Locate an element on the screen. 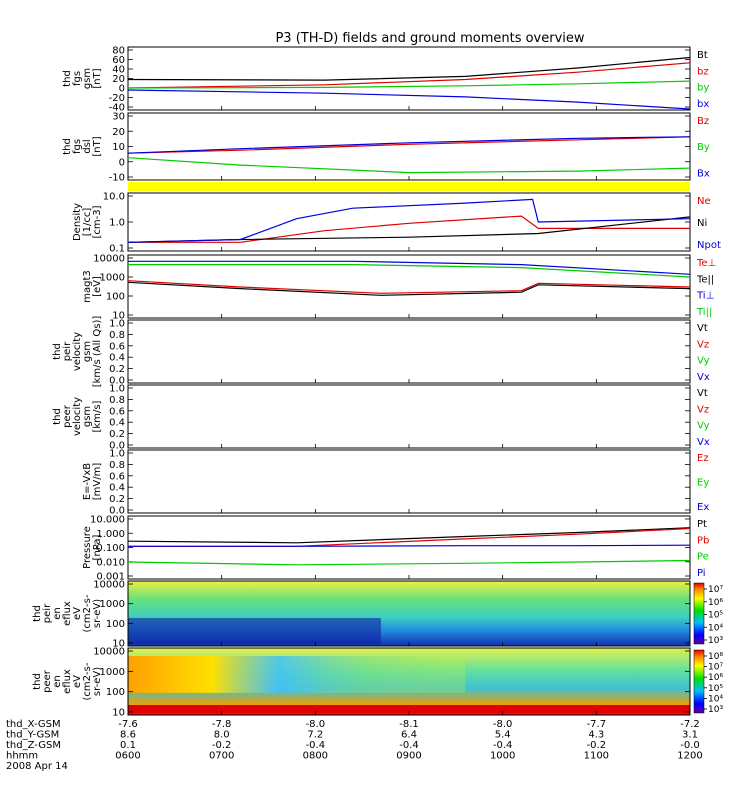  x-tick-label: -0.4 is located at coordinates (503, 745).